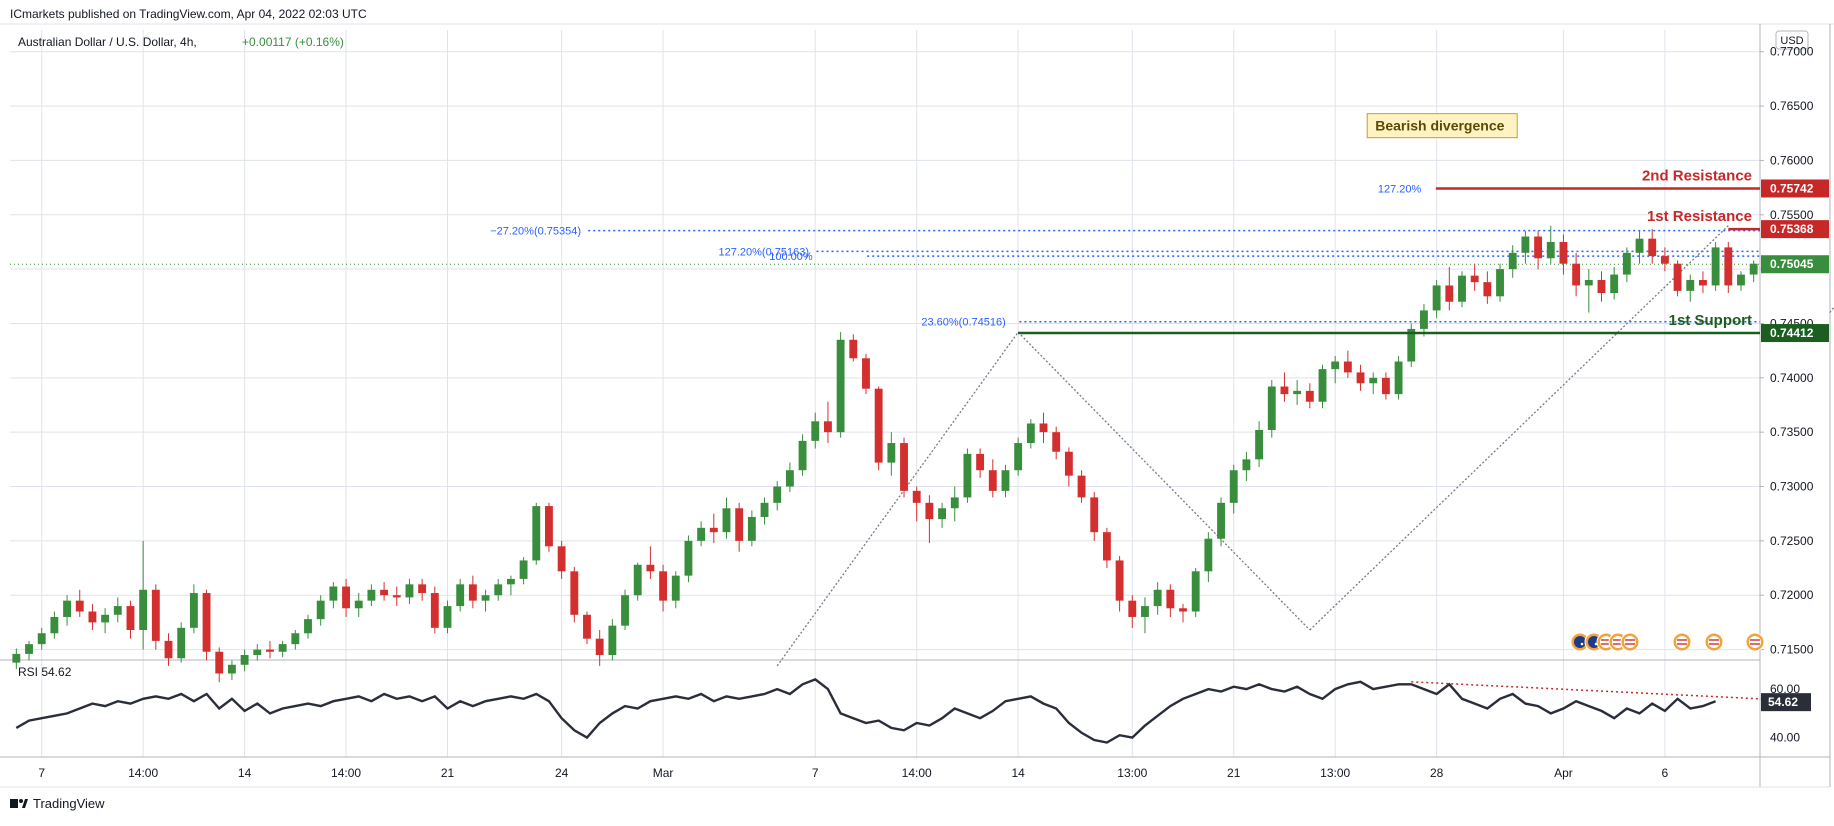  I want to click on event-flags, so click(1667, 642).